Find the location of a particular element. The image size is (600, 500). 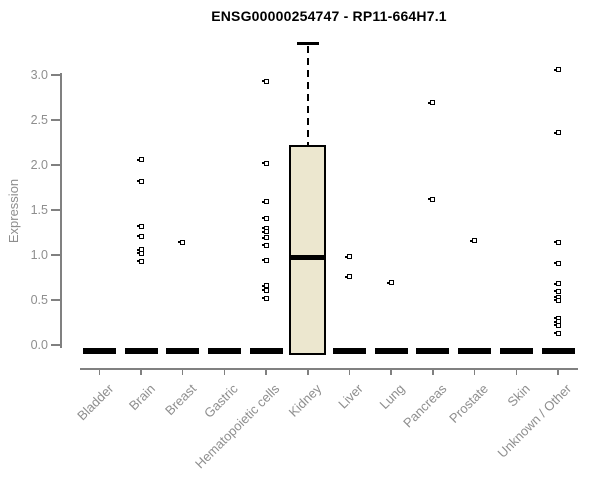

x-category-label: Kidney is located at coordinates (305, 400).